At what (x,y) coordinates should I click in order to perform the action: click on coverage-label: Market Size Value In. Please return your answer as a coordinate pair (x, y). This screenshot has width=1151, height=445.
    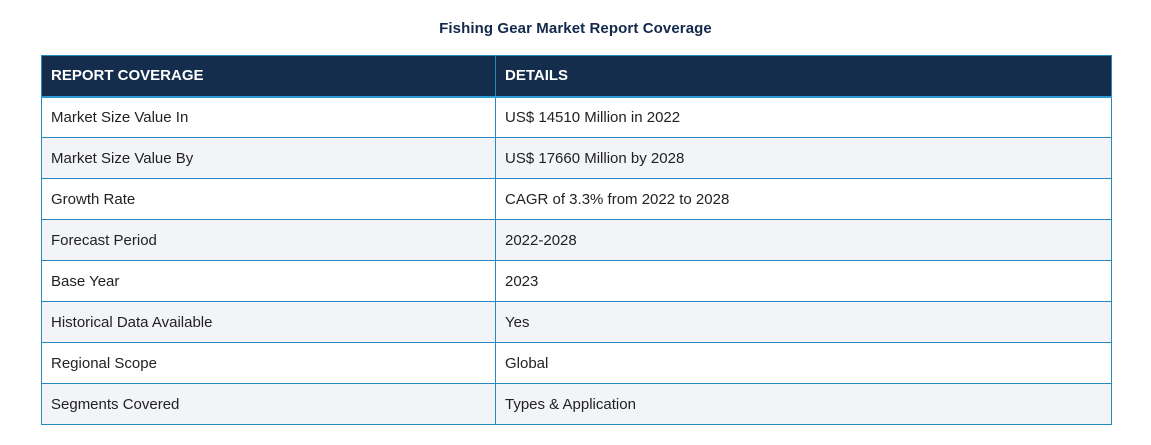
    Looking at the image, I should click on (268, 117).